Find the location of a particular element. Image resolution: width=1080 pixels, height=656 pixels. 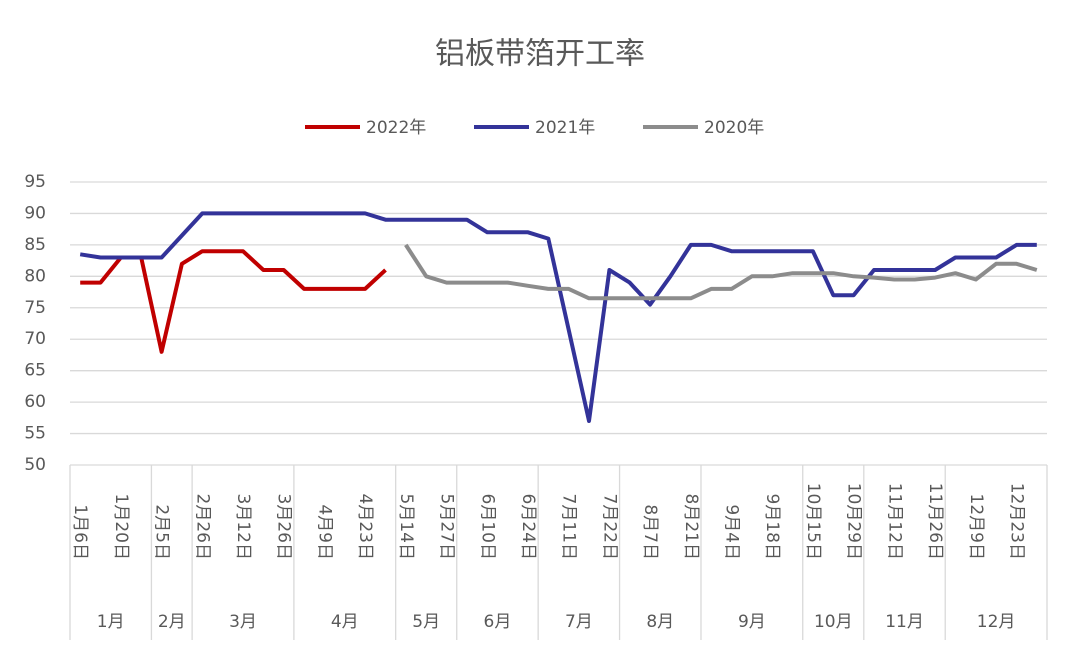

x-tick-label: 10月29日 is located at coordinates (854, 521).